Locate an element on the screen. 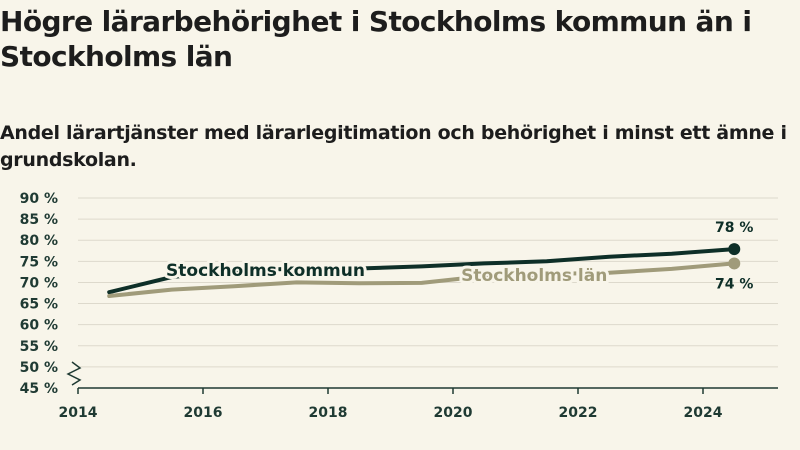 The width and height of the screenshot is (800, 450). series-line-kommun is located at coordinates (422, 271).